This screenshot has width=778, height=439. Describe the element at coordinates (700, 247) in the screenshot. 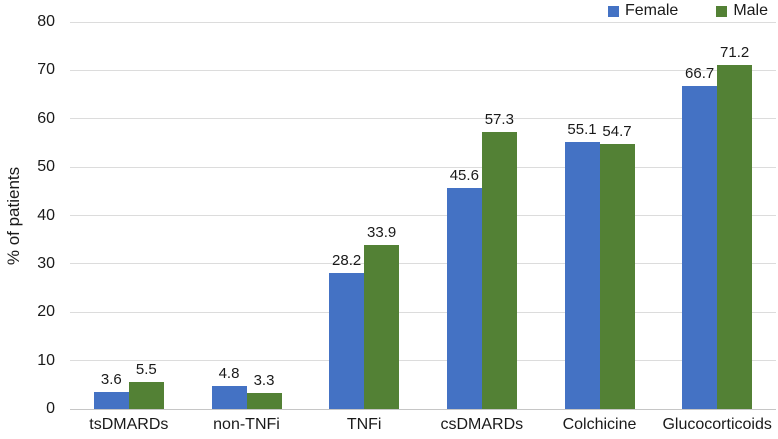

I see `bar-female-glucocorticoids` at that location.